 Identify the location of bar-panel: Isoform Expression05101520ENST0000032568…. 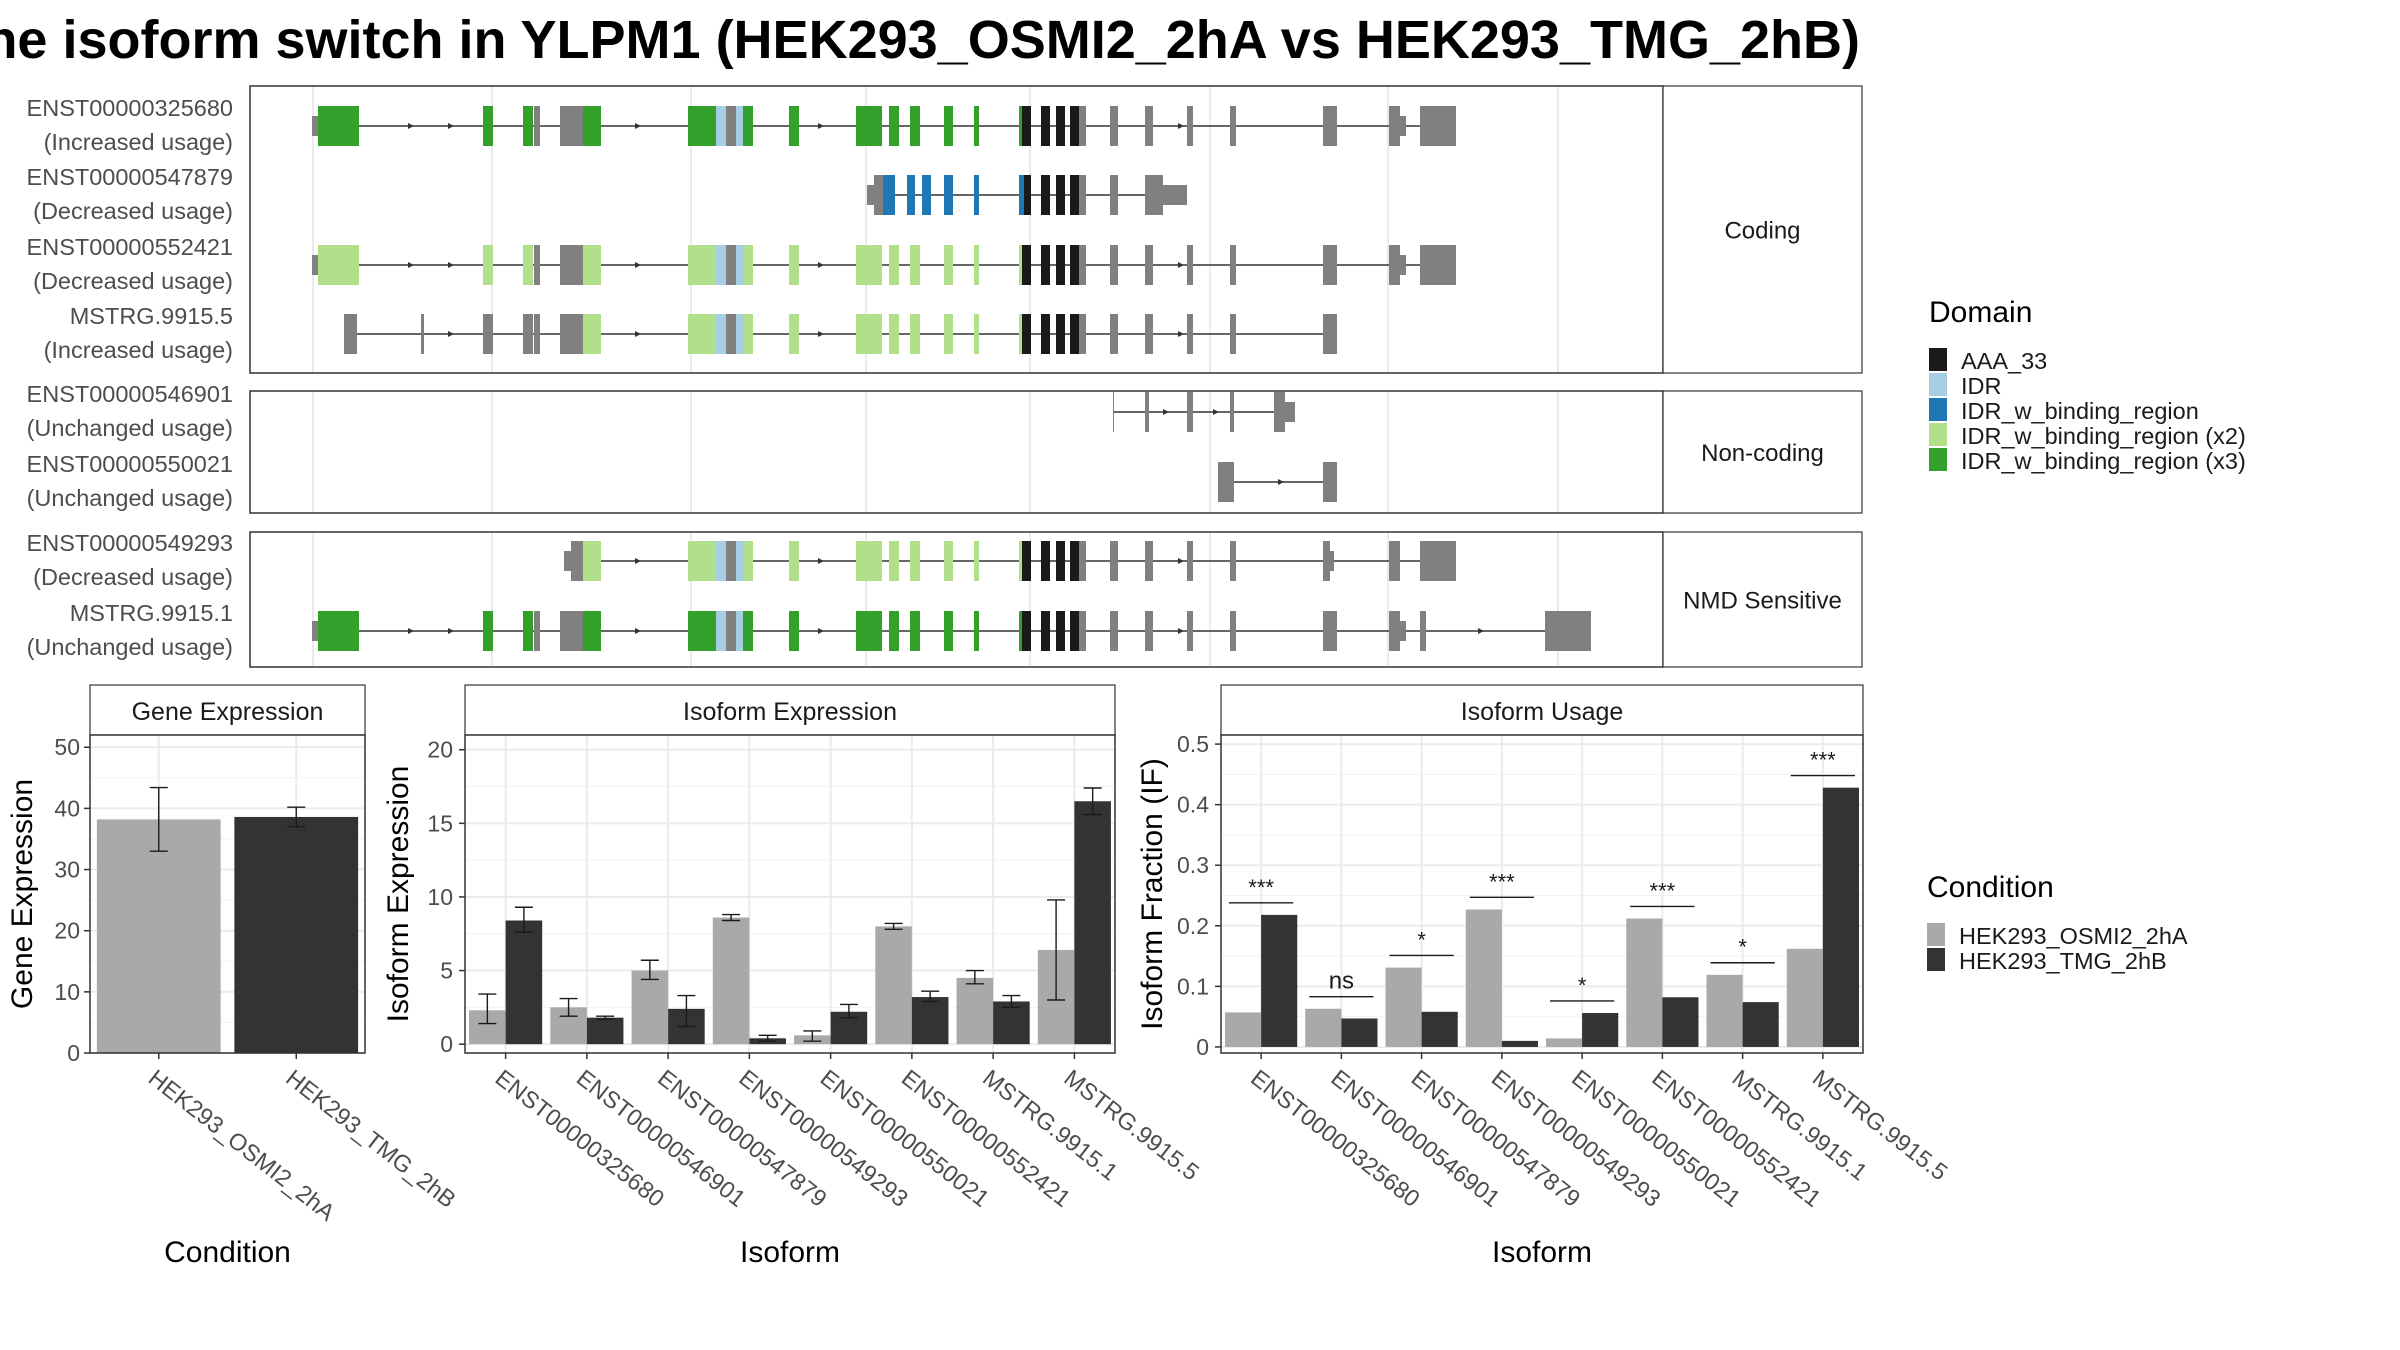
(793, 976).